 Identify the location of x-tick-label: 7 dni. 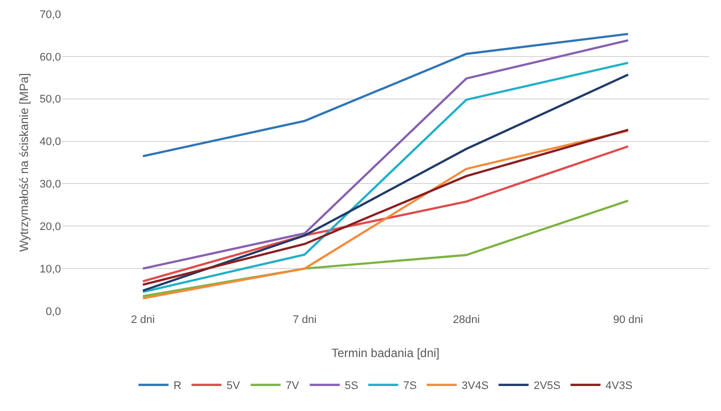
(304, 320).